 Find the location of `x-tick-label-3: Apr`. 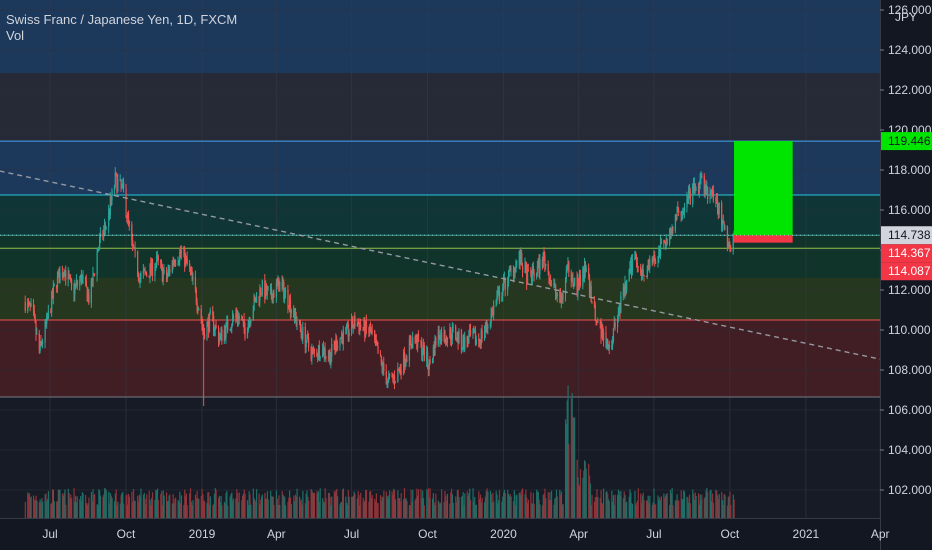

x-tick-label-3: Apr is located at coordinates (276, 534).